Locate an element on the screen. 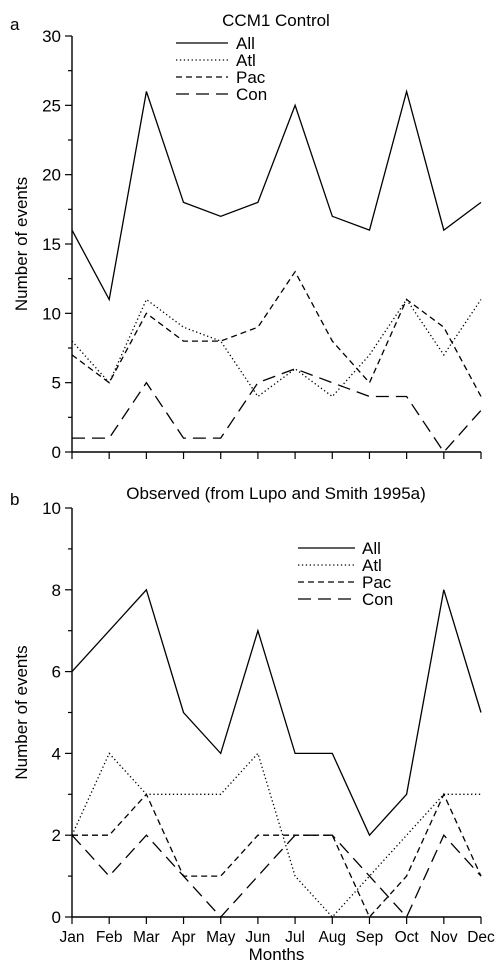 This screenshot has height=979, width=496. x-tick-label: Nov is located at coordinates (444, 937).